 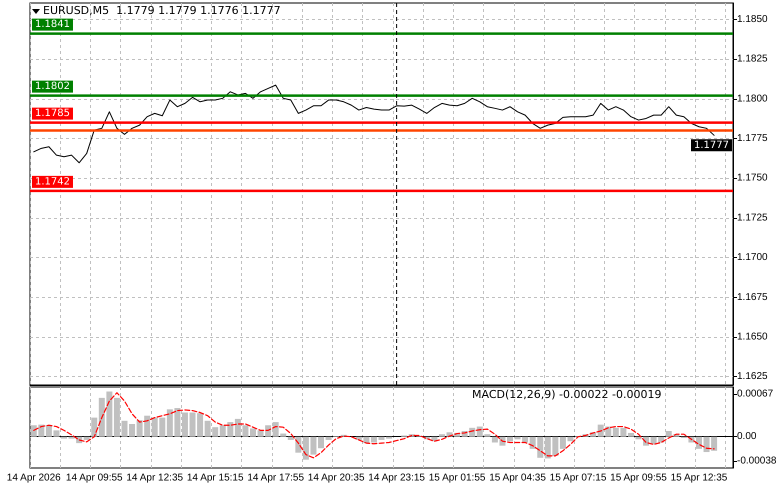 I want to click on y-tick-label: 1.1825, so click(x=752, y=59).